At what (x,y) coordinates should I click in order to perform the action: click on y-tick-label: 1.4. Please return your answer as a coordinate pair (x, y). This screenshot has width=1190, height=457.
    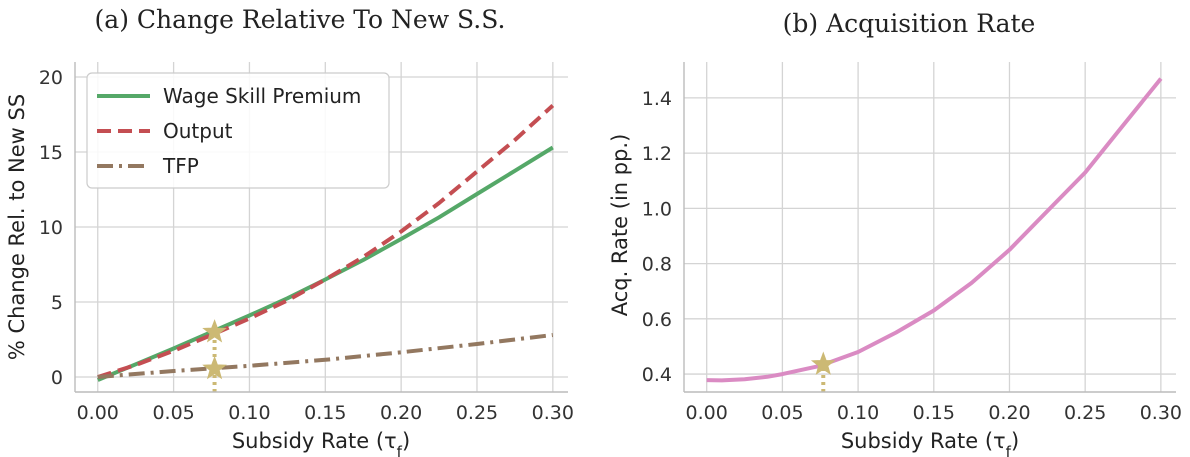
    Looking at the image, I should click on (657, 99).